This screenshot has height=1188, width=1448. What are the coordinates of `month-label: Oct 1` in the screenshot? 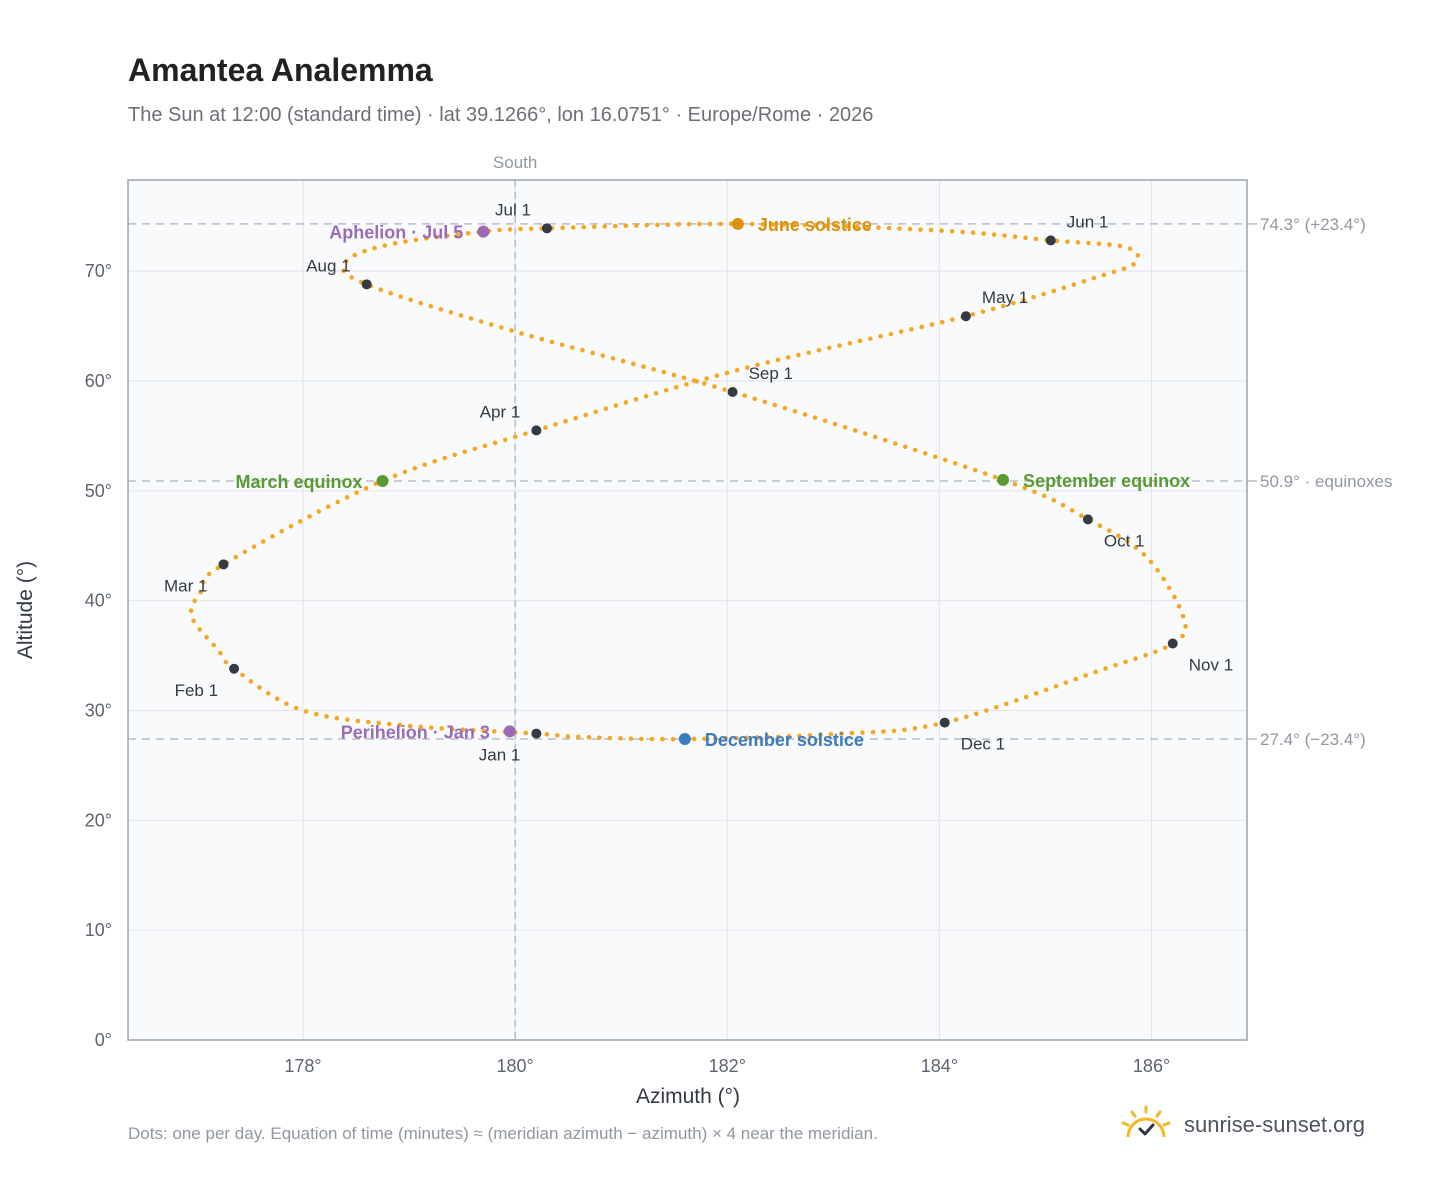 It's located at (1124, 540).